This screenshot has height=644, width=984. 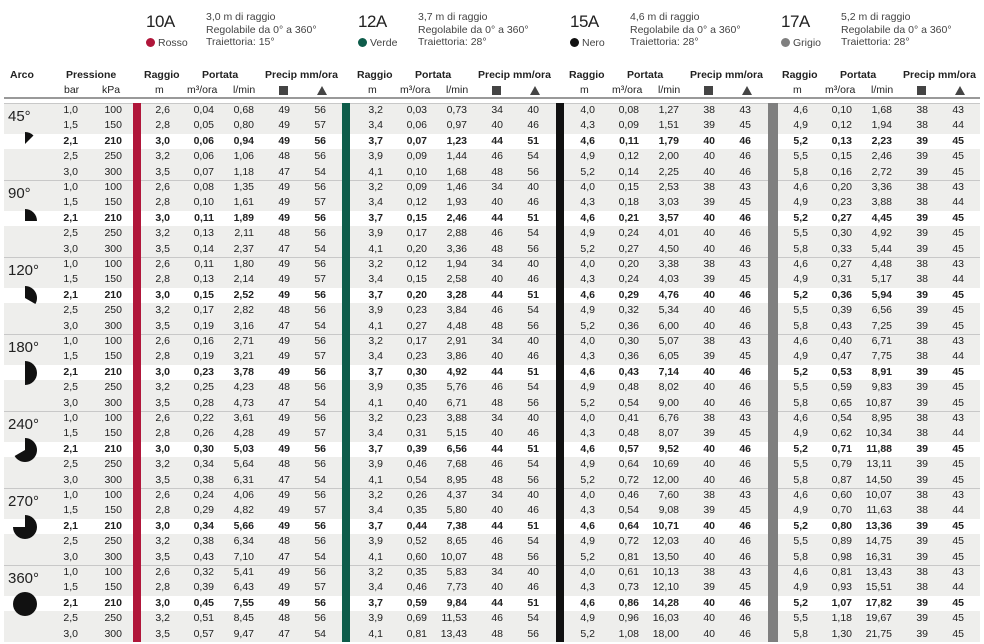 I want to click on lmin-value: 0,94, so click(x=243, y=140).